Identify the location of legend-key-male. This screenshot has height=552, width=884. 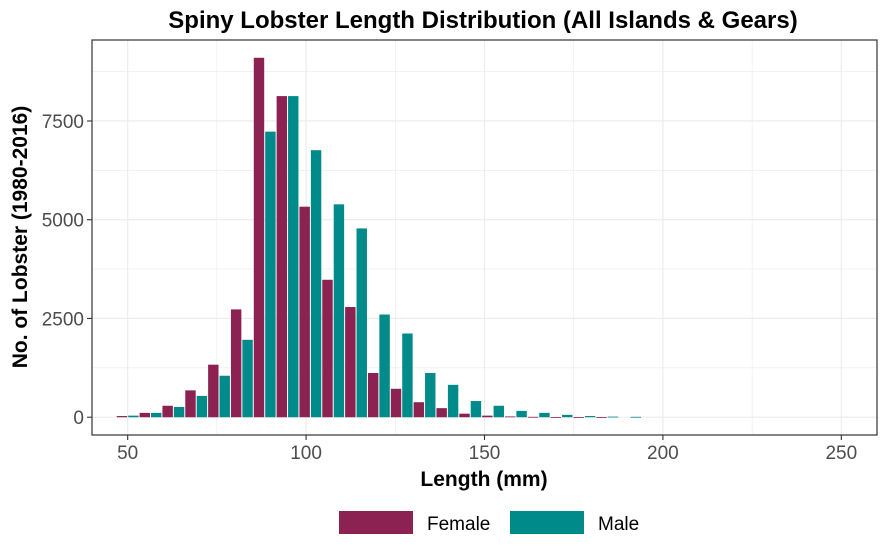
(547, 522).